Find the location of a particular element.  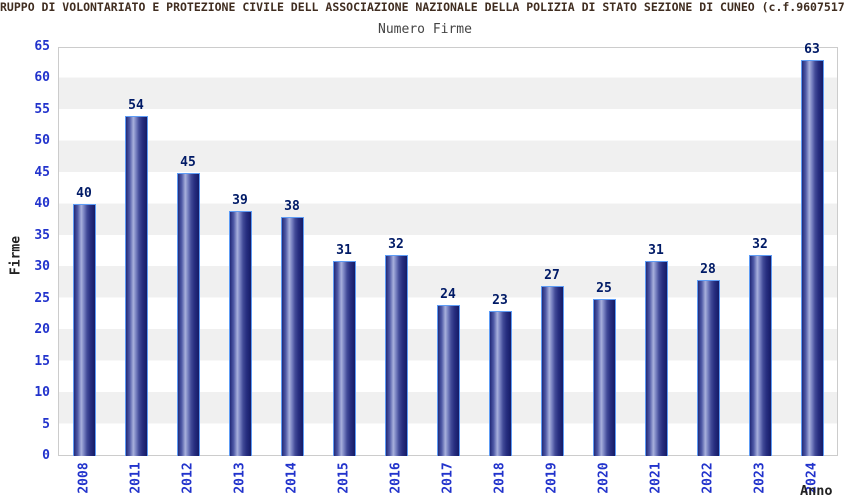

y-tick-label: 25 is located at coordinates (42, 298).